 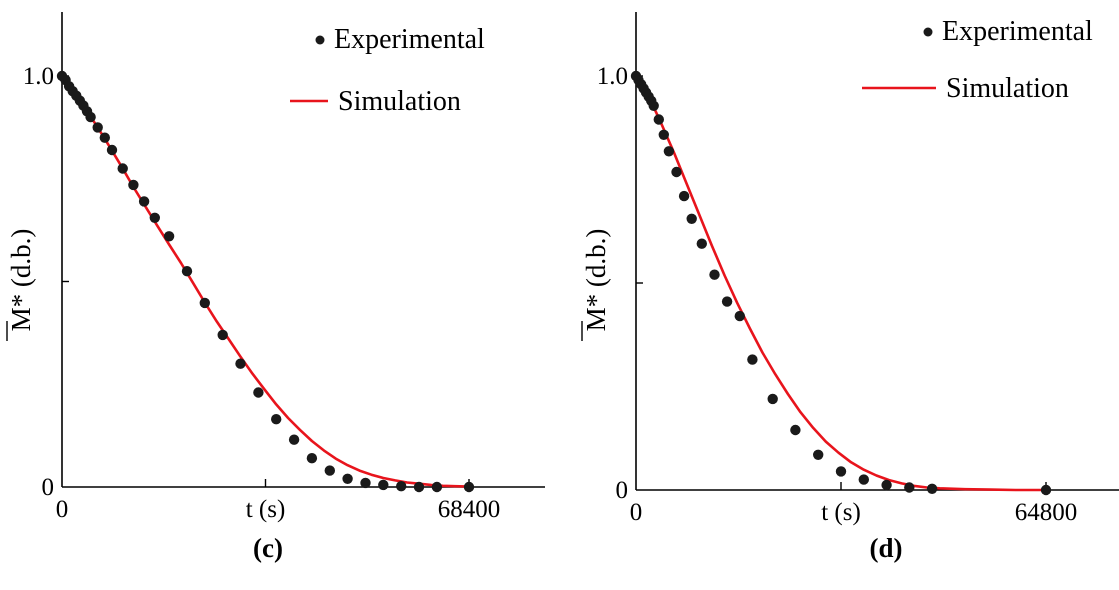 What do you see at coordinates (469, 509) in the screenshot?
I see `x-tick-label: 68400` at bounding box center [469, 509].